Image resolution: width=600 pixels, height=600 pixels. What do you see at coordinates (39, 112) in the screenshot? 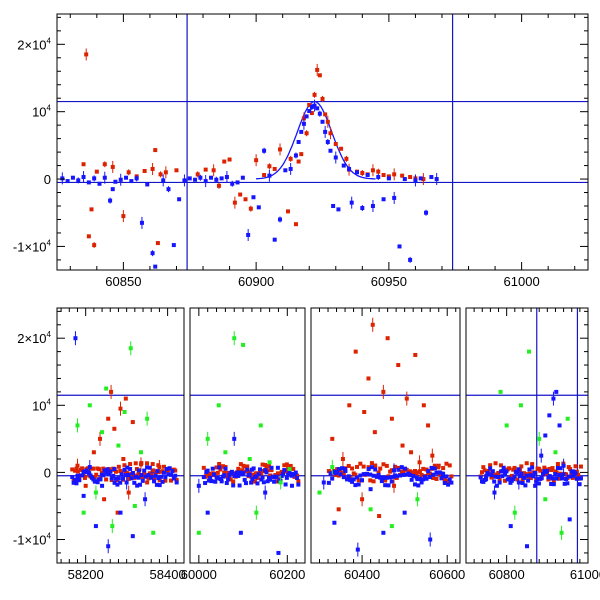
I see `top-y-tick-label-text: 10` at bounding box center [39, 112].